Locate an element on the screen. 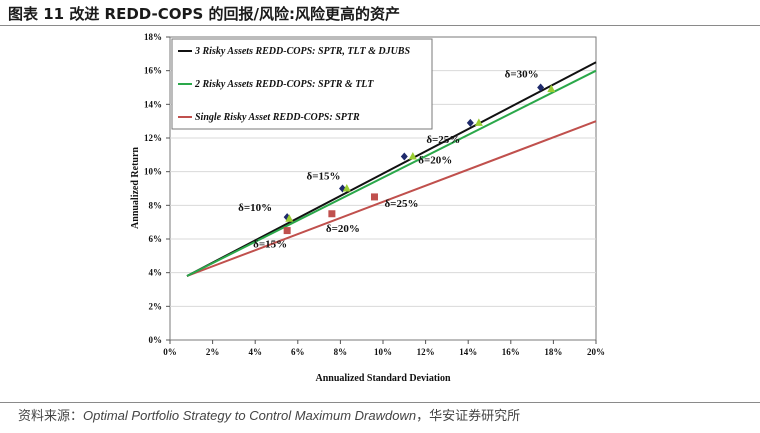  x-tick-label: 0% is located at coordinates (170, 352).